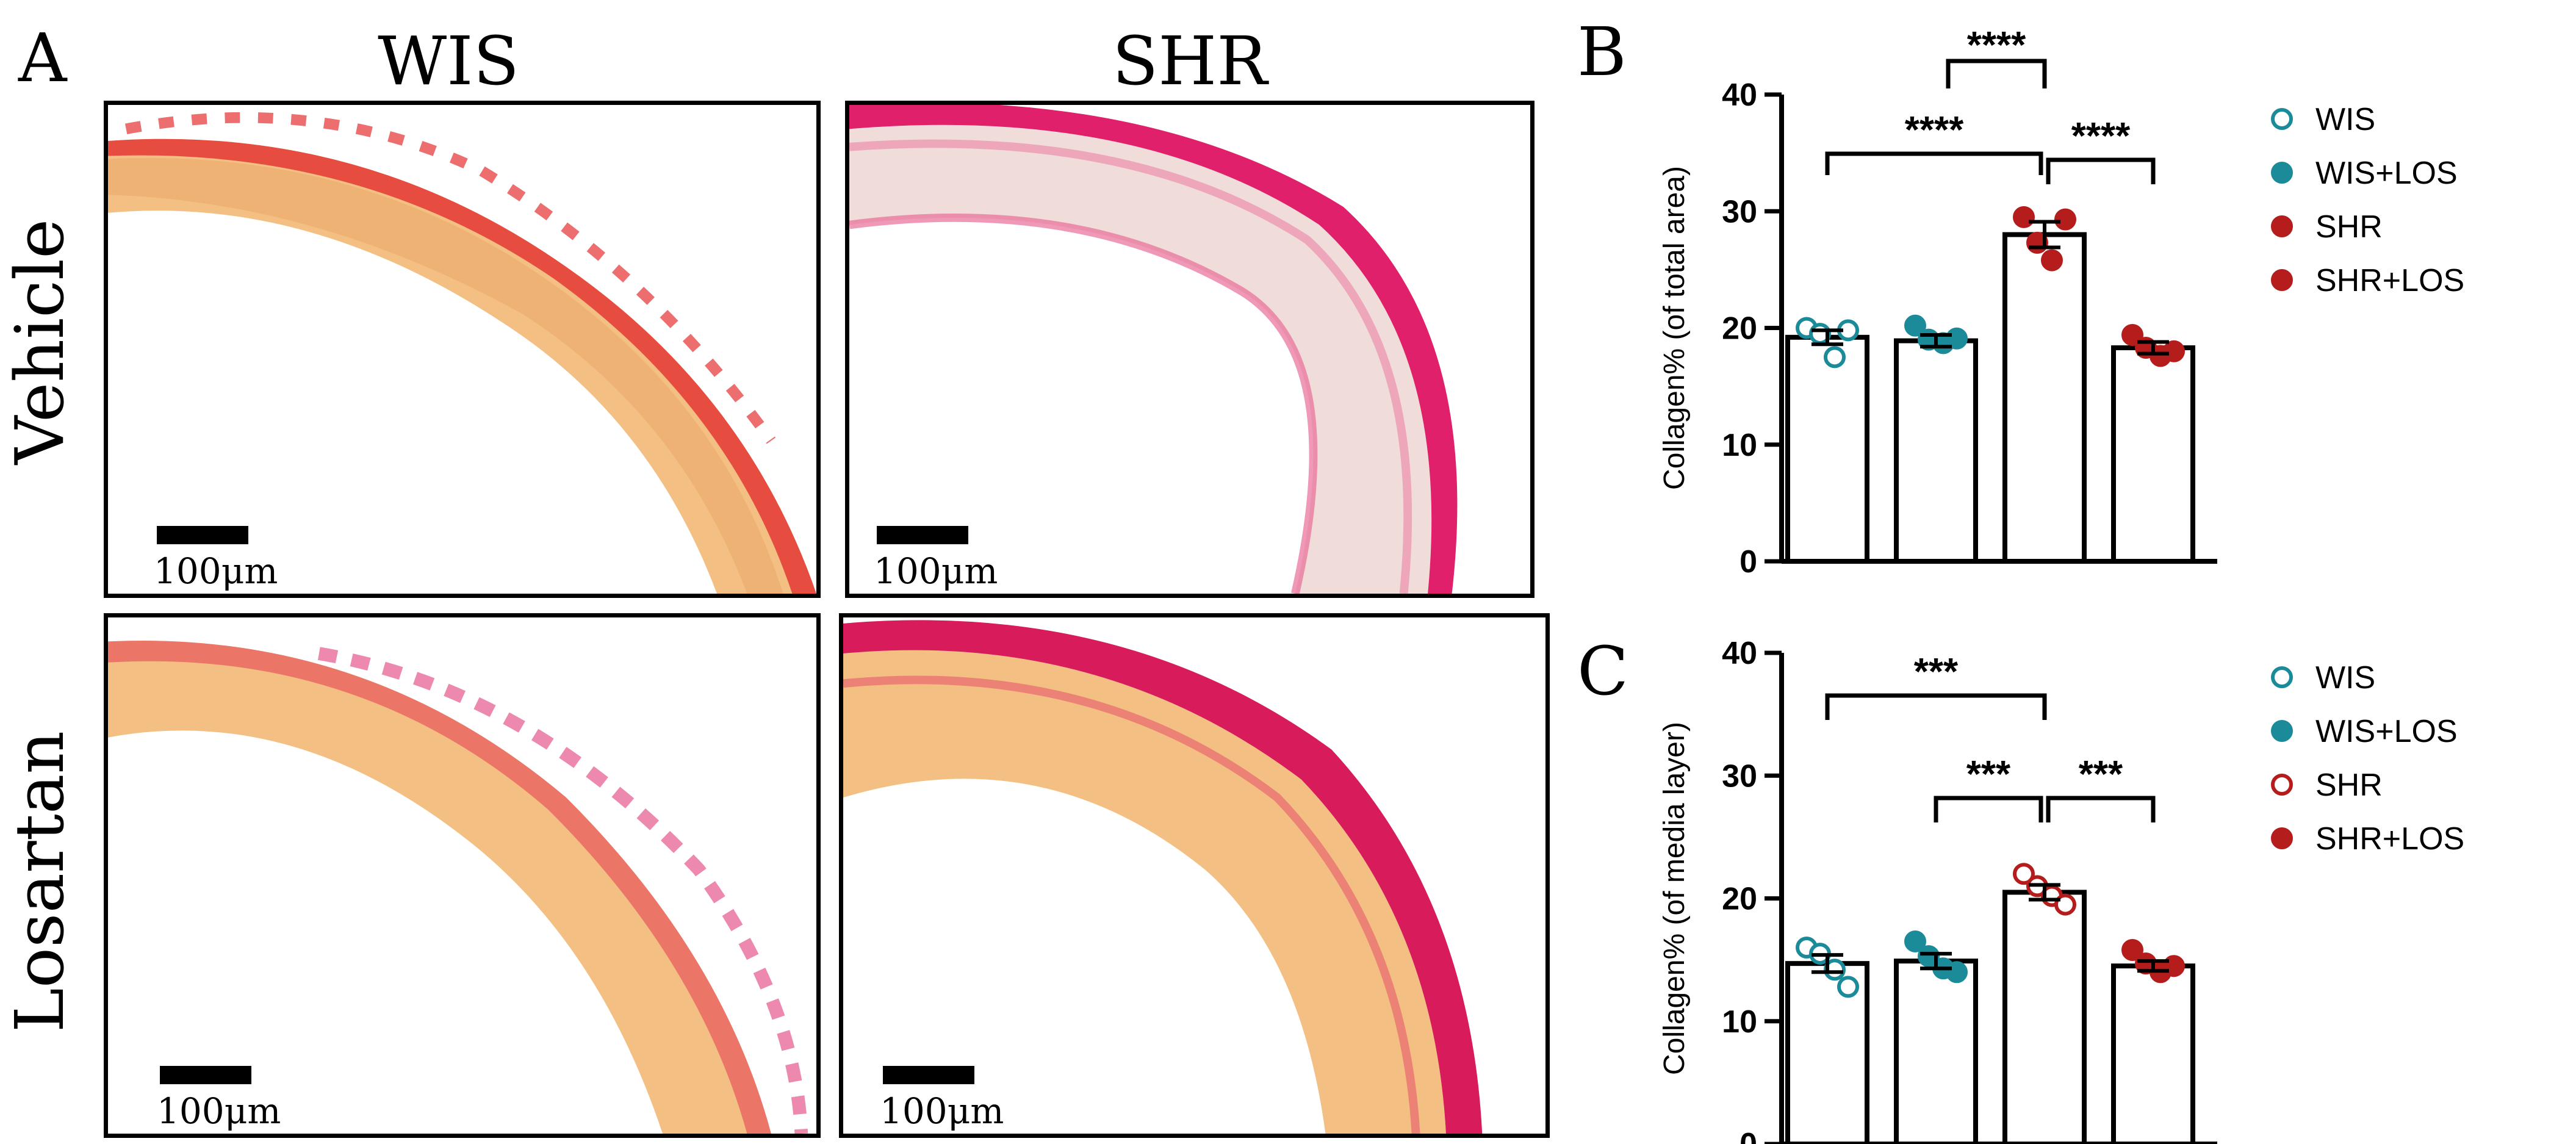 Image resolution: width=2576 pixels, height=1144 pixels. Describe the element at coordinates (1603, 671) in the screenshot. I see `panel-letter-c: C` at that location.